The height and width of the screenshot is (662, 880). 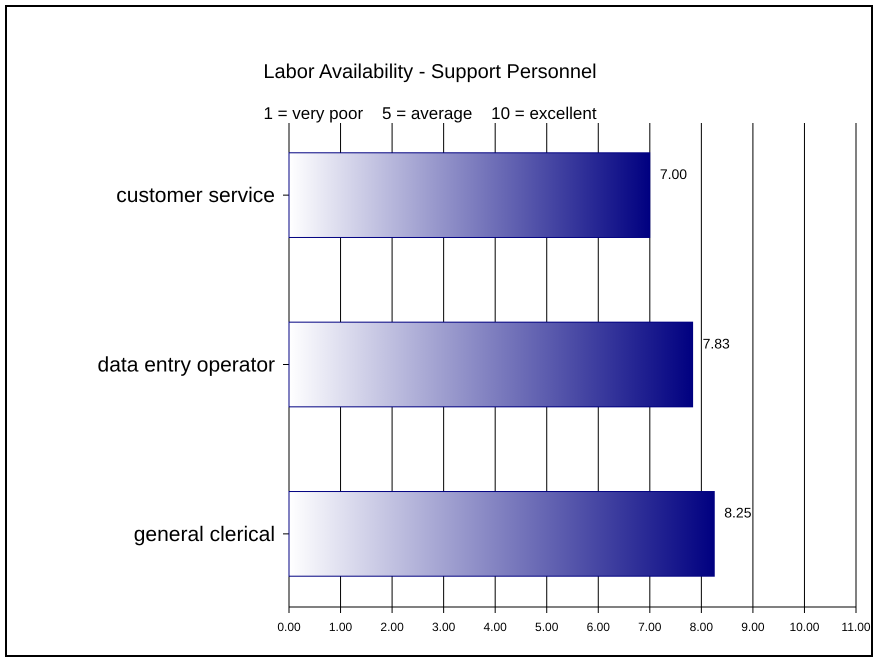 I want to click on x-tick-label: 11.00, so click(x=856, y=627).